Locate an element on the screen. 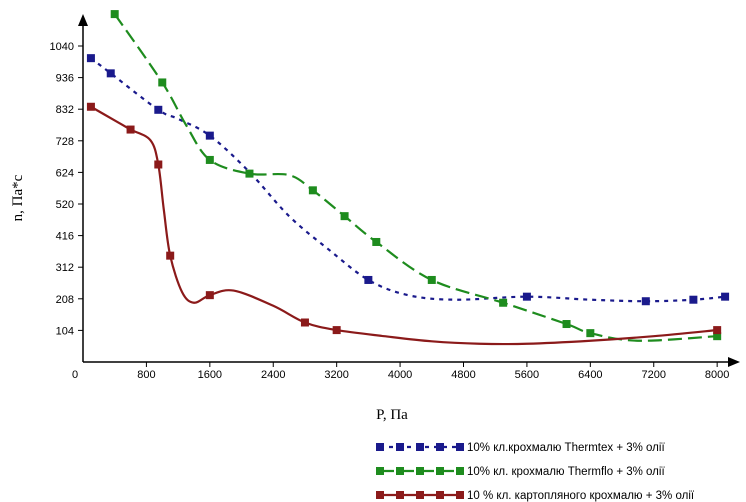  y-tick-label: 208 is located at coordinates (65, 300).